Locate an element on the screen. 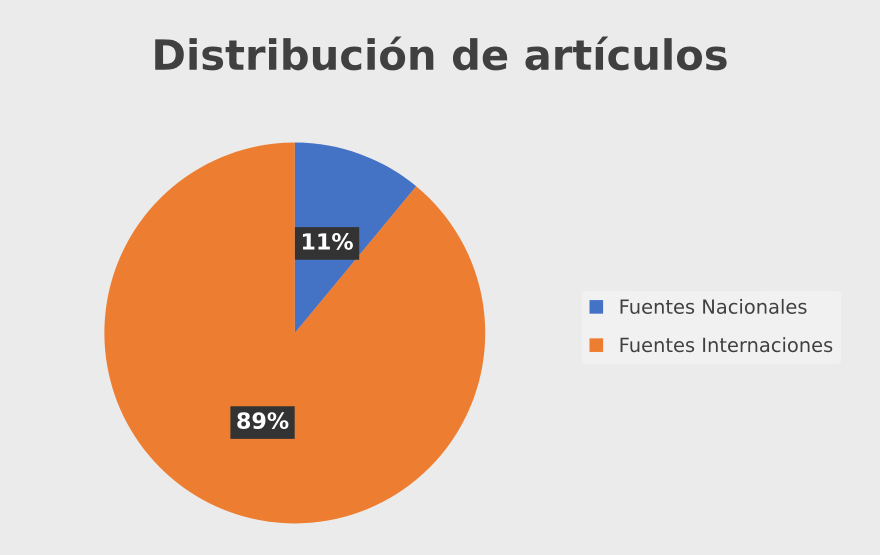 This screenshot has width=880, height=555. legend-label: Fuentes Nacionales is located at coordinates (713, 306).